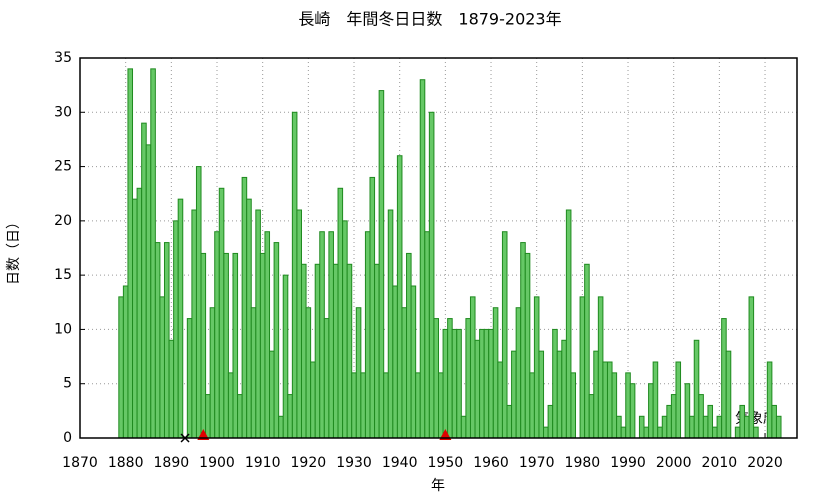  I want to click on x-tick-label: 1890, so click(172, 463).